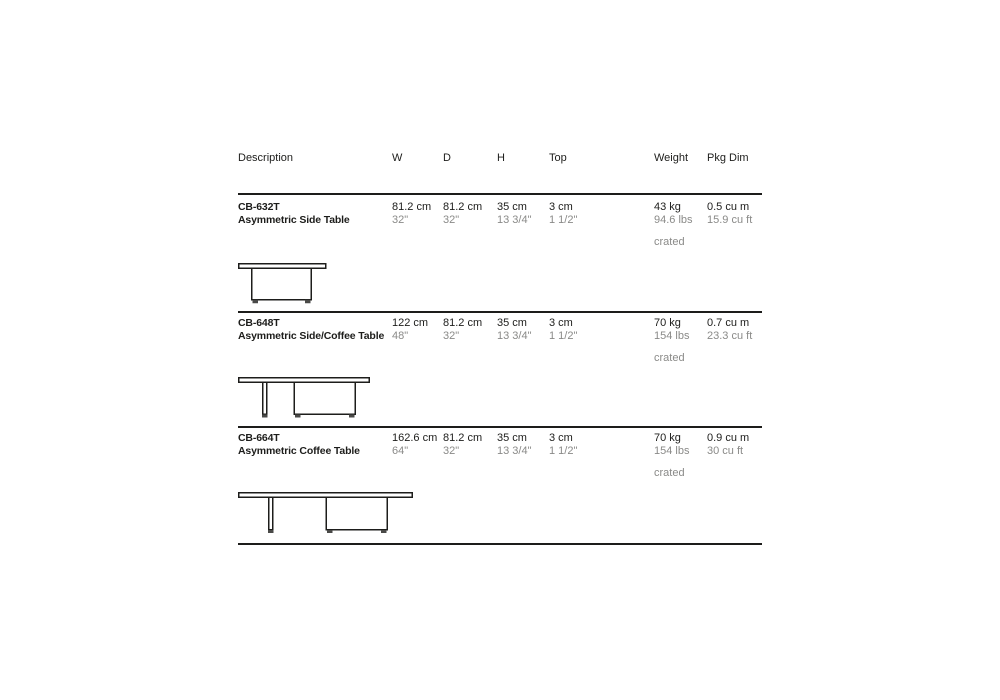 Image resolution: width=1000 pixels, height=700 pixels. What do you see at coordinates (414, 445) in the screenshot?
I see `width-cell: 162.6 cm 64"` at bounding box center [414, 445].